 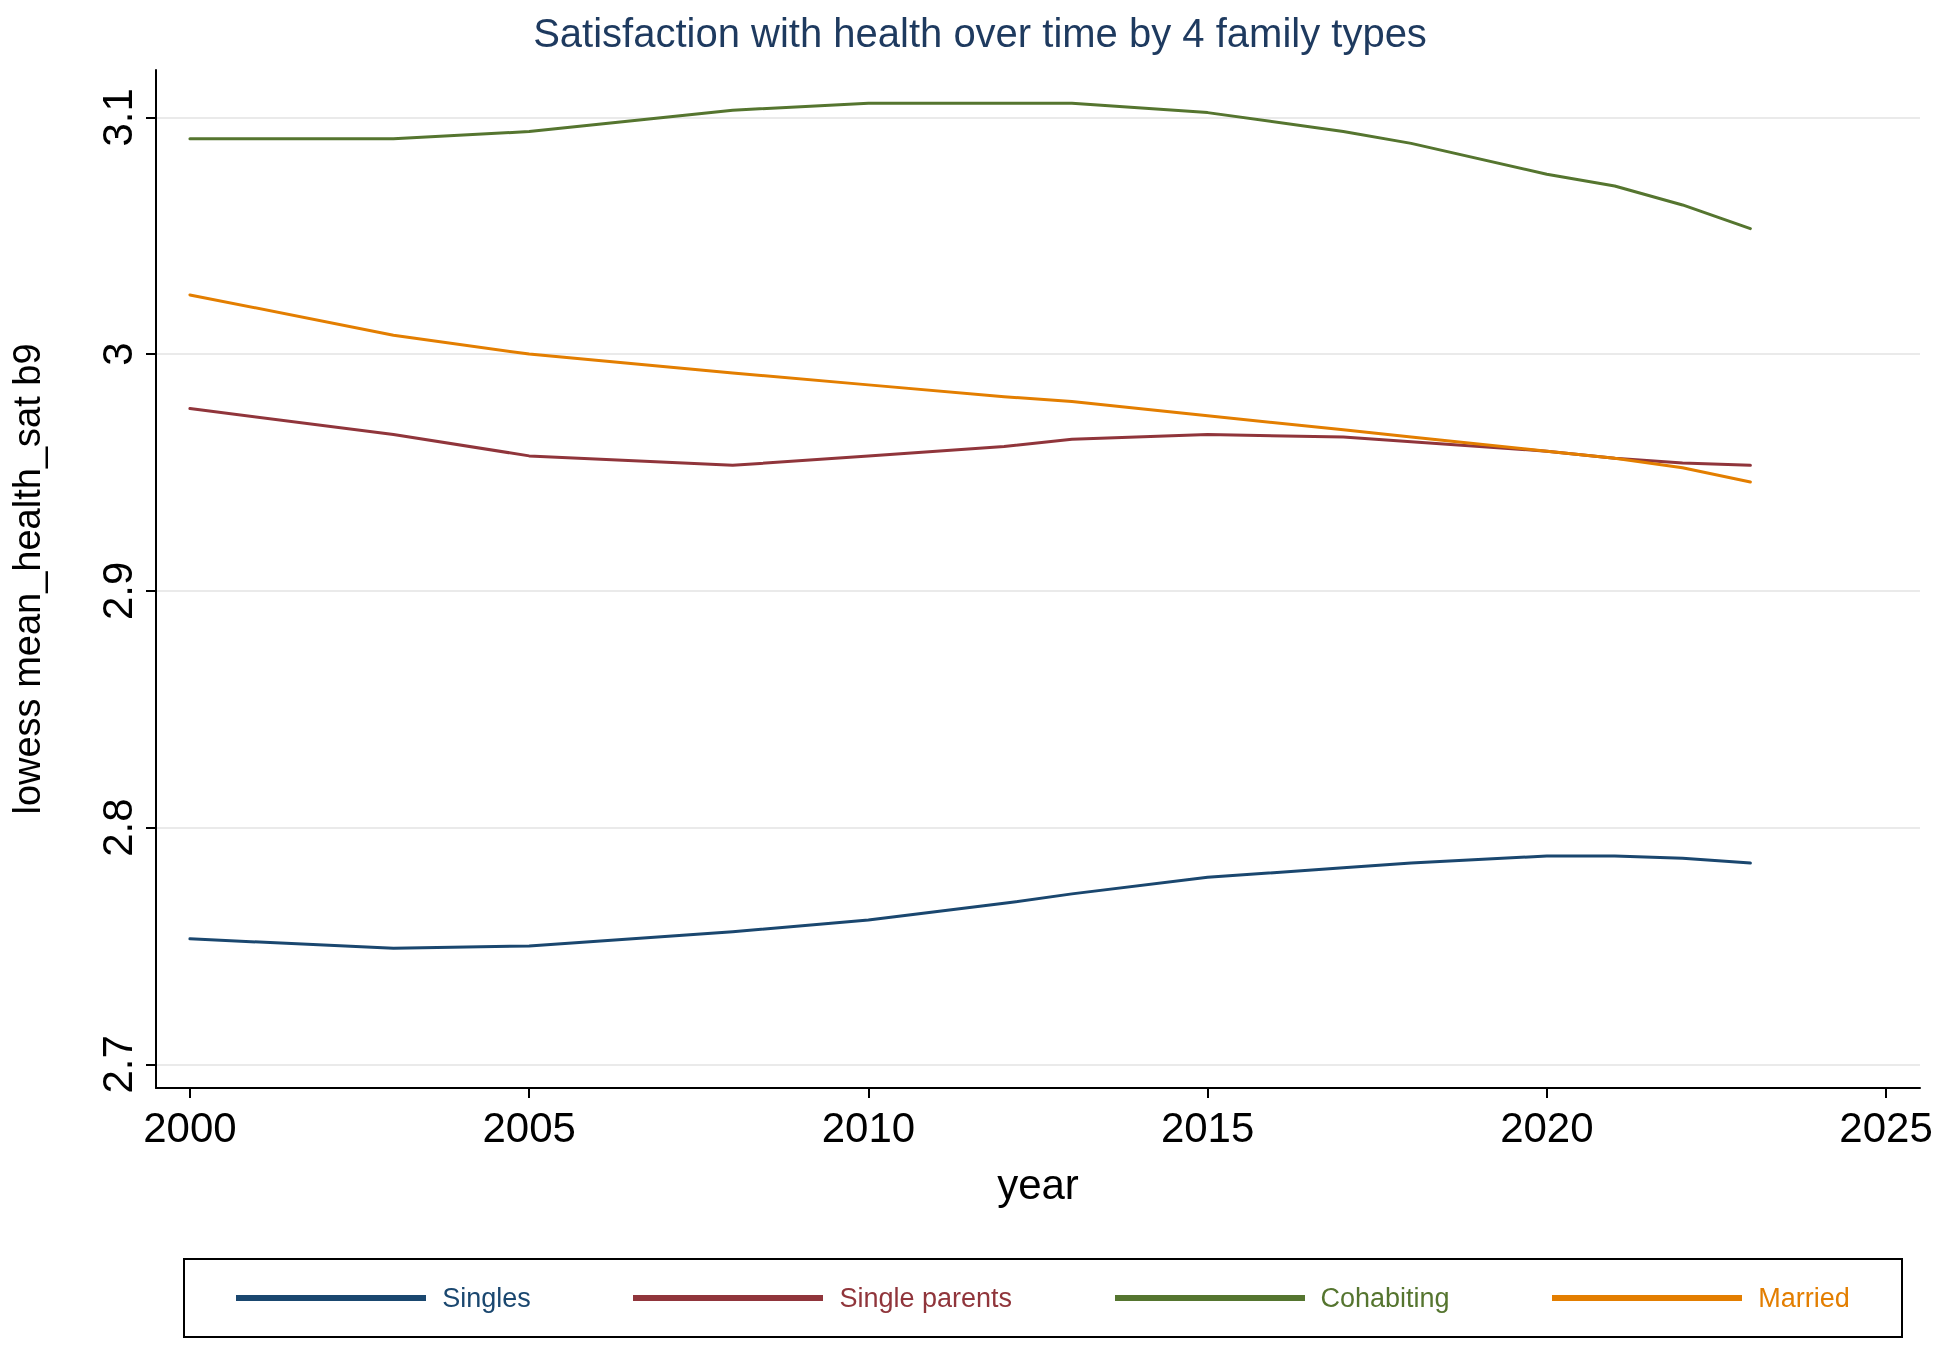 What do you see at coordinates (117, 1064) in the screenshot?
I see `y-tick-label: 2.7` at bounding box center [117, 1064].